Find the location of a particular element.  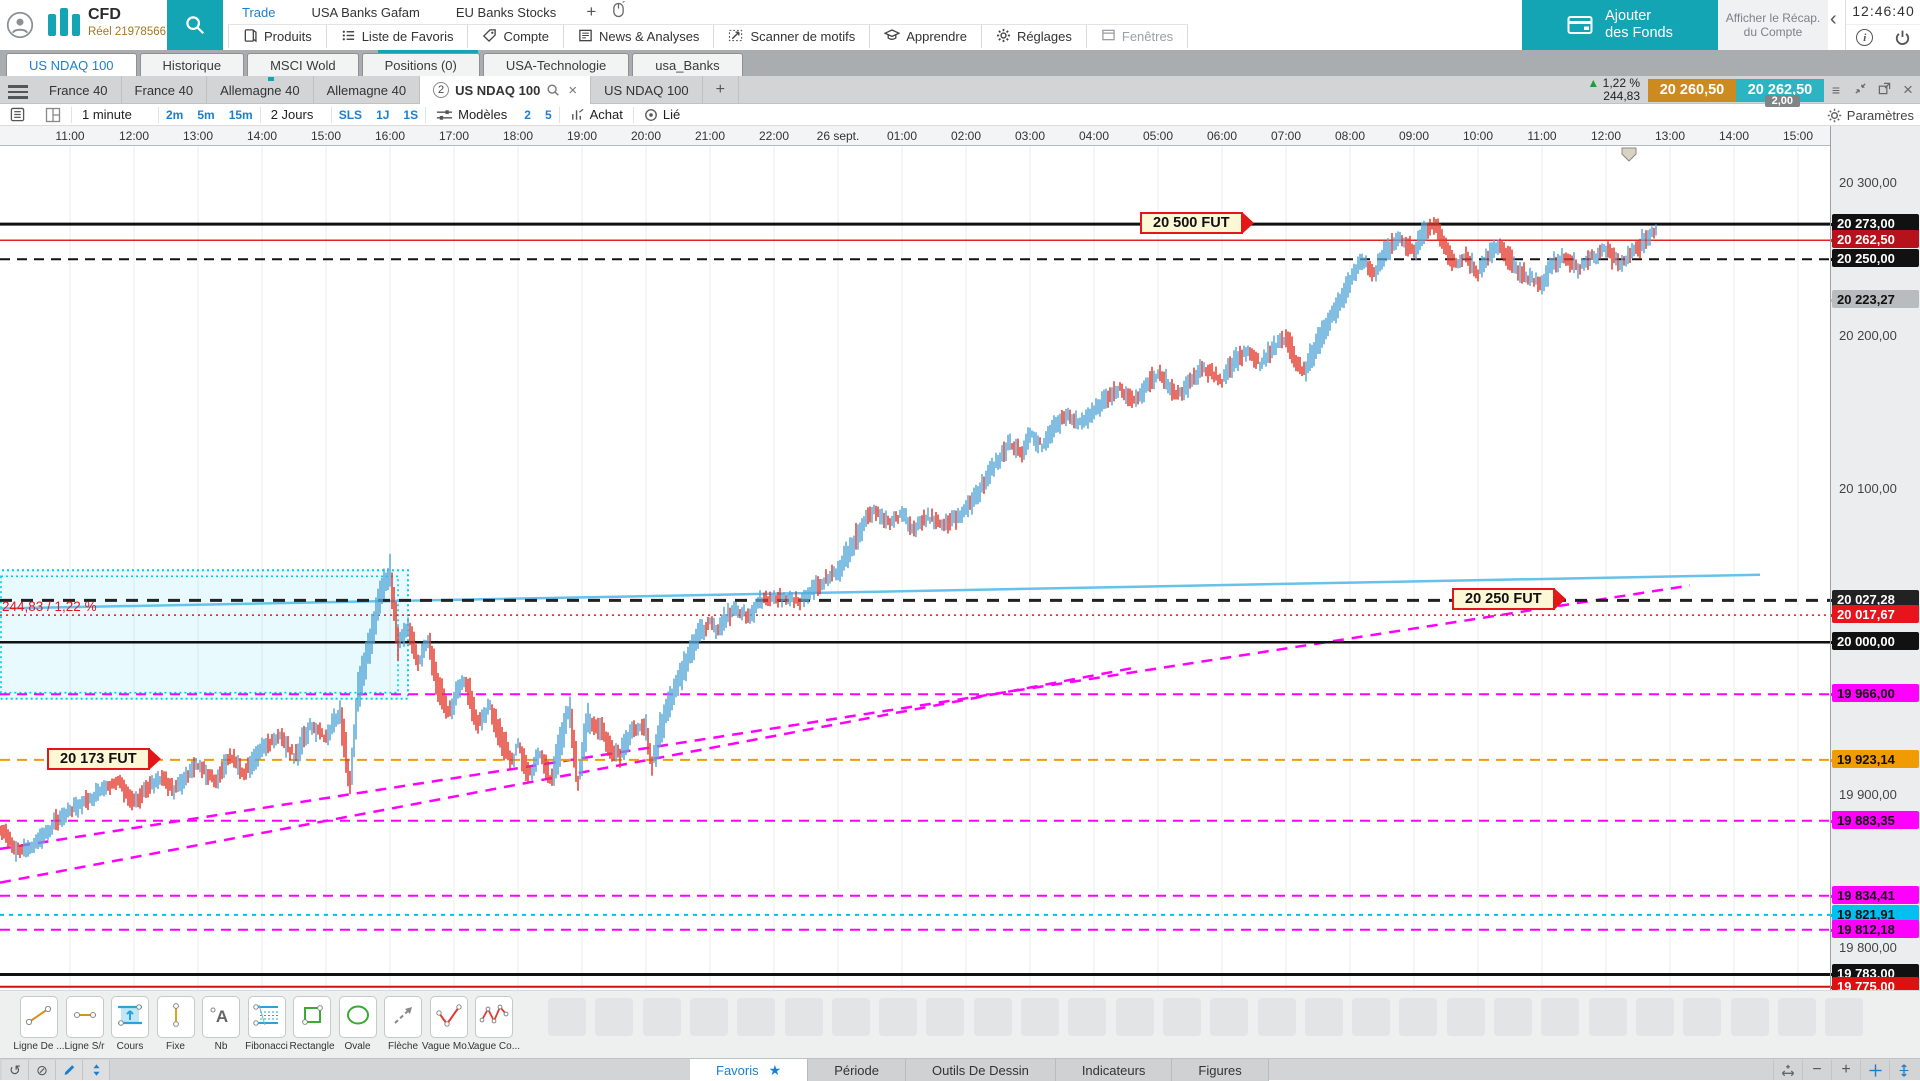

new-workspace-button: + is located at coordinates (591, 11).